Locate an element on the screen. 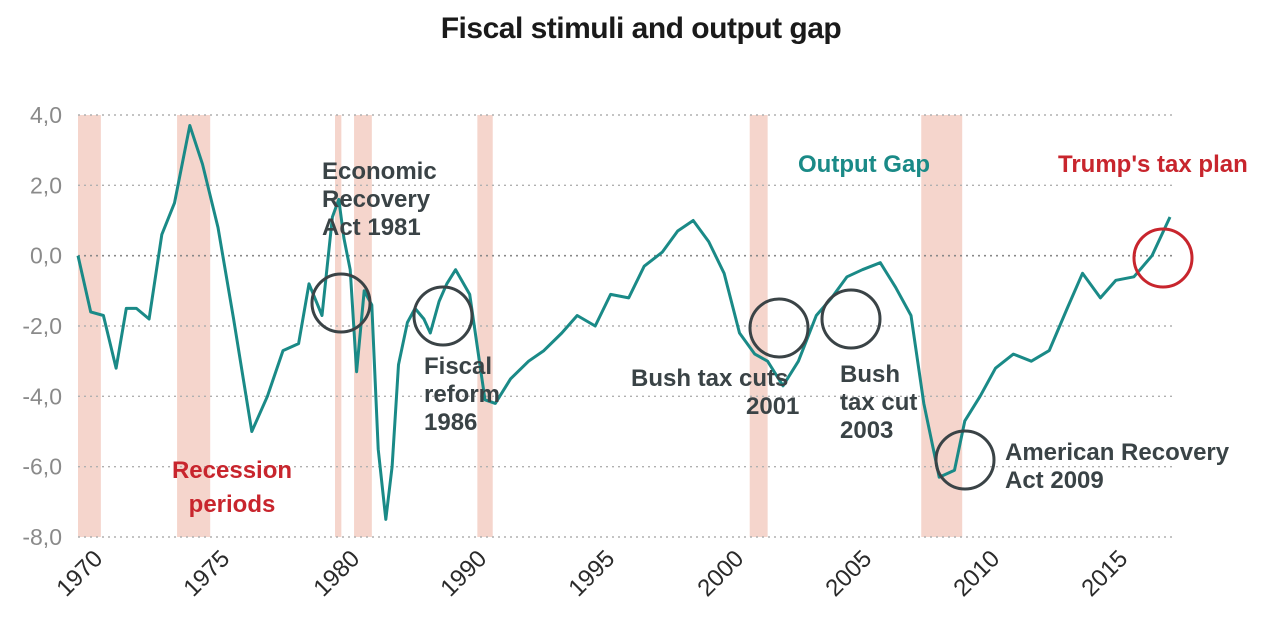 This screenshot has height=619, width=1282. recession-label-line2: periods is located at coordinates (232, 504).